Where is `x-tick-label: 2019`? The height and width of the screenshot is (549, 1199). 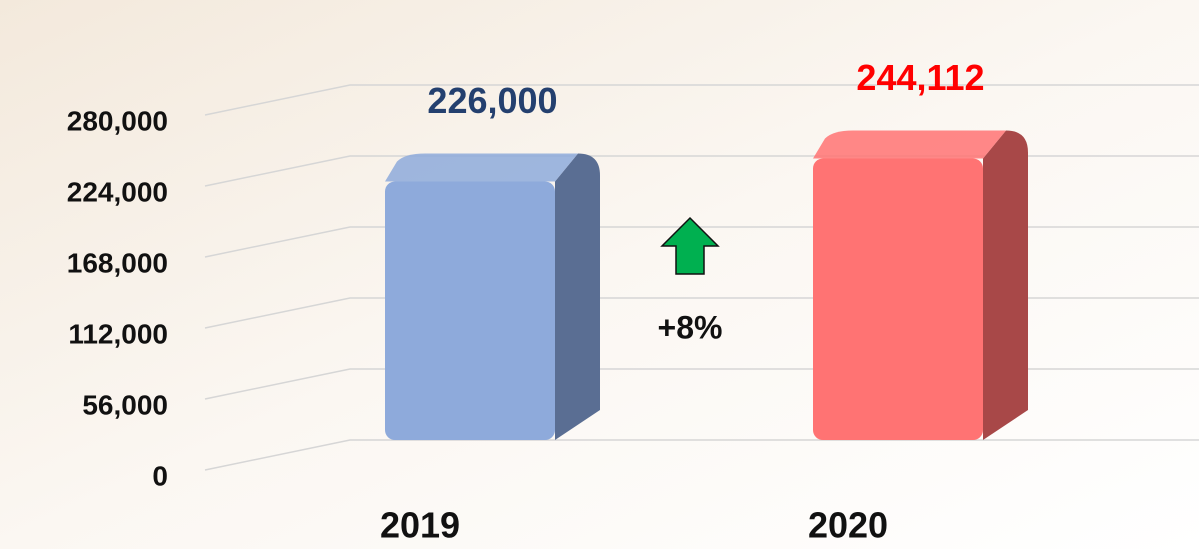 x-tick-label: 2019 is located at coordinates (420, 525).